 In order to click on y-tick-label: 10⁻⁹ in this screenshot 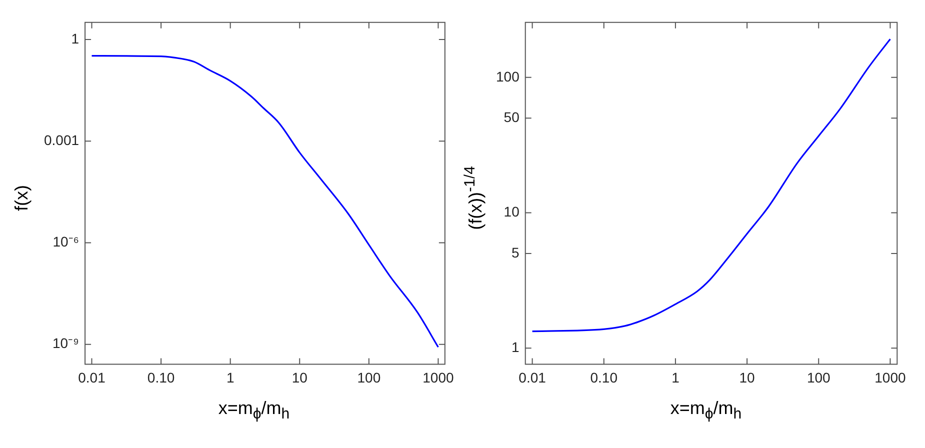, I will do `click(66, 343)`.